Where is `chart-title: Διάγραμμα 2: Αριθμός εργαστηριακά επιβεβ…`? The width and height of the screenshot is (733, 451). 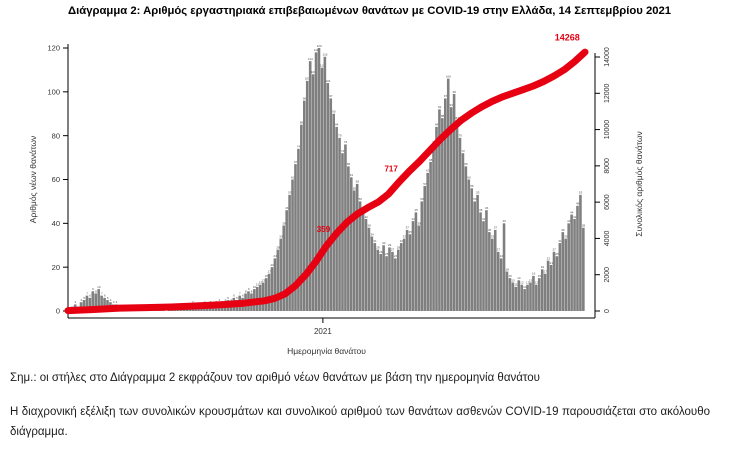 chart-title: Διάγραμμα 2: Αριθμός εργαστηριακά επιβεβ… is located at coordinates (370, 11).